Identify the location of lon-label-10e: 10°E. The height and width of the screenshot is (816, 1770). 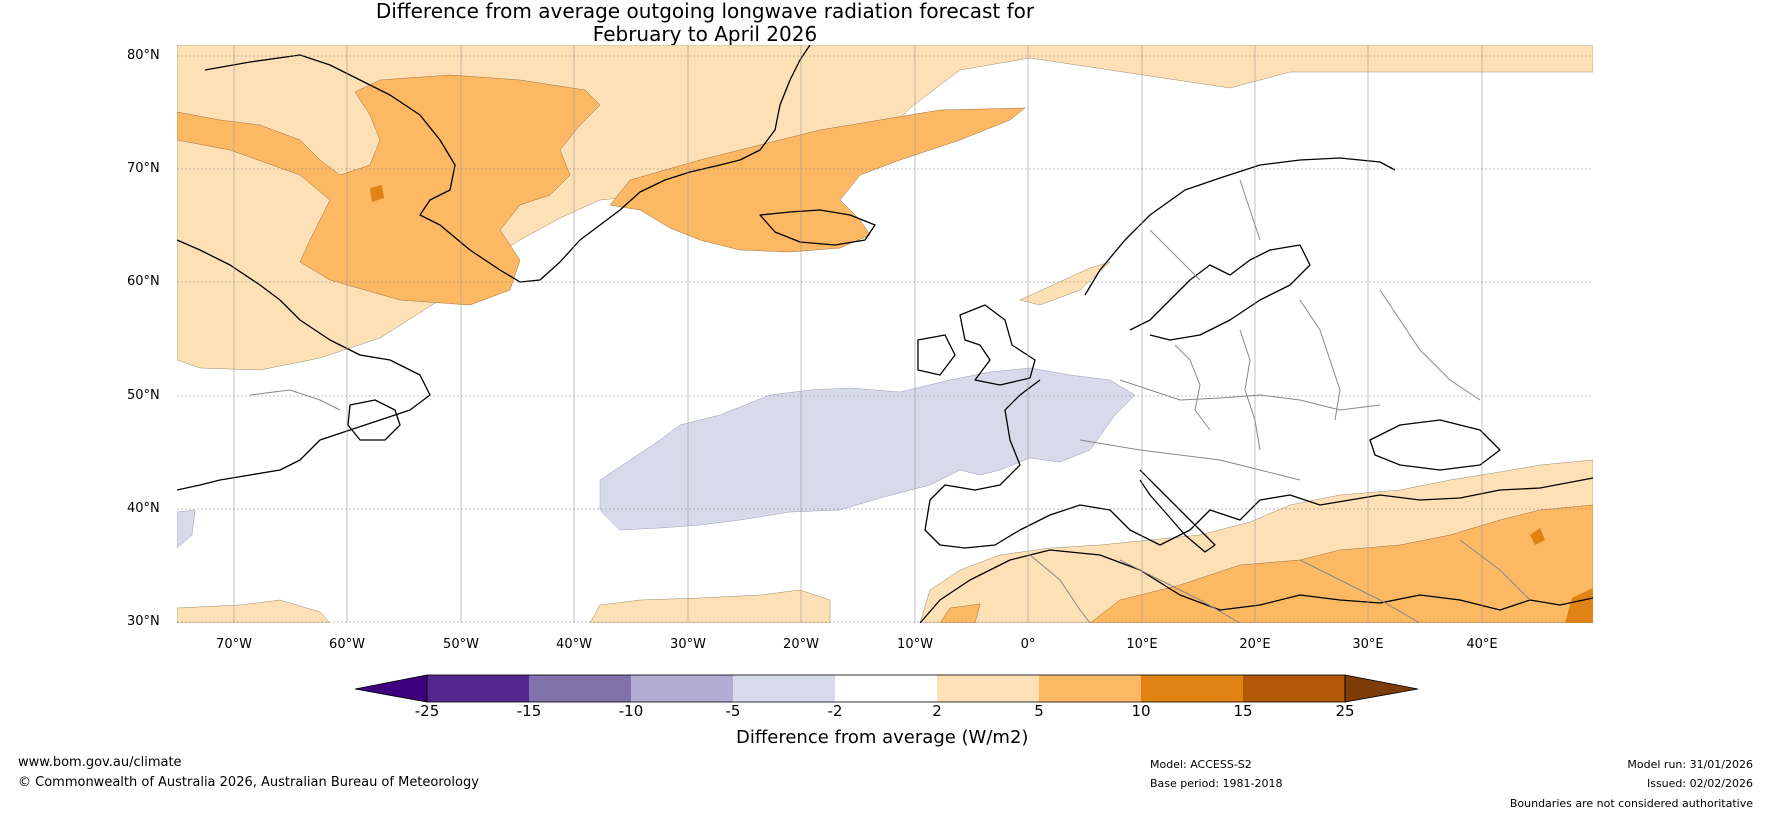
(1142, 644).